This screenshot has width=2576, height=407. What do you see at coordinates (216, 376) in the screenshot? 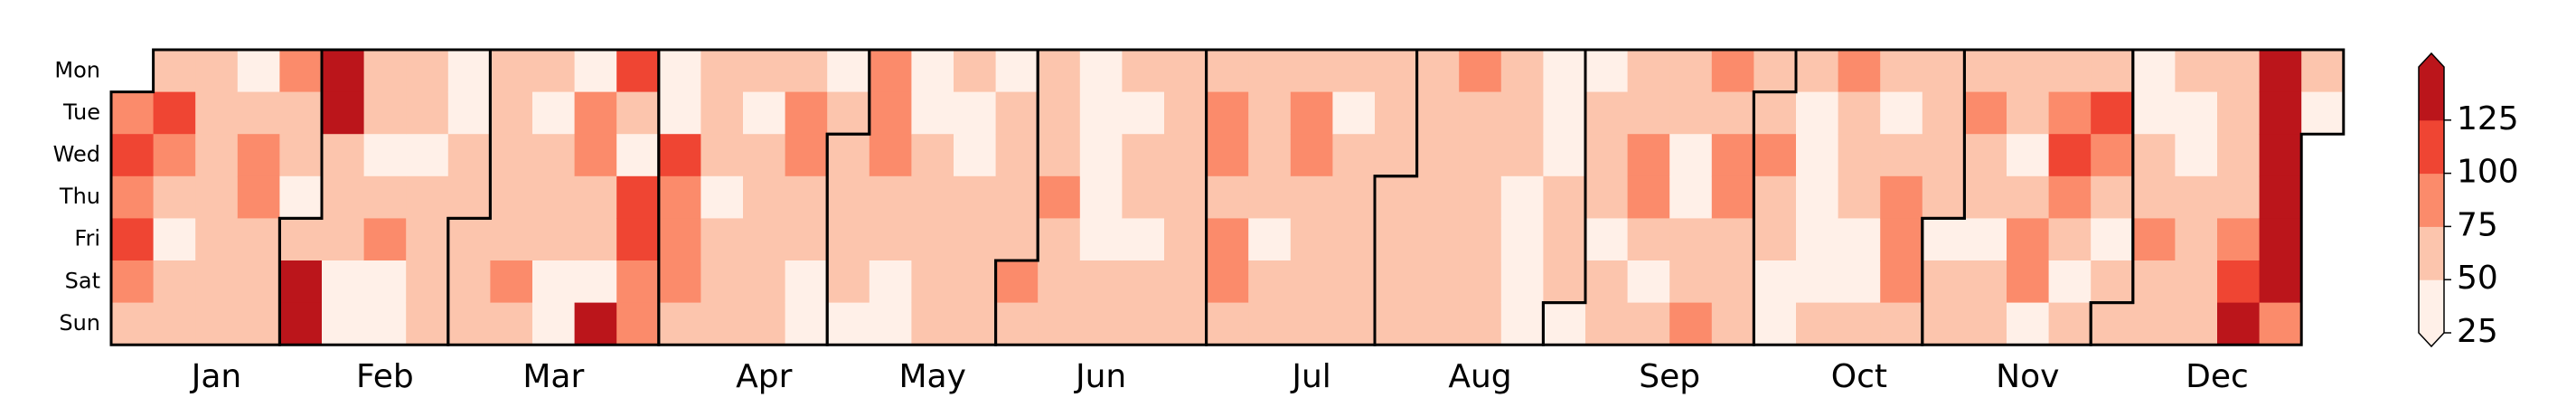
I see `month-label: Jan` at bounding box center [216, 376].